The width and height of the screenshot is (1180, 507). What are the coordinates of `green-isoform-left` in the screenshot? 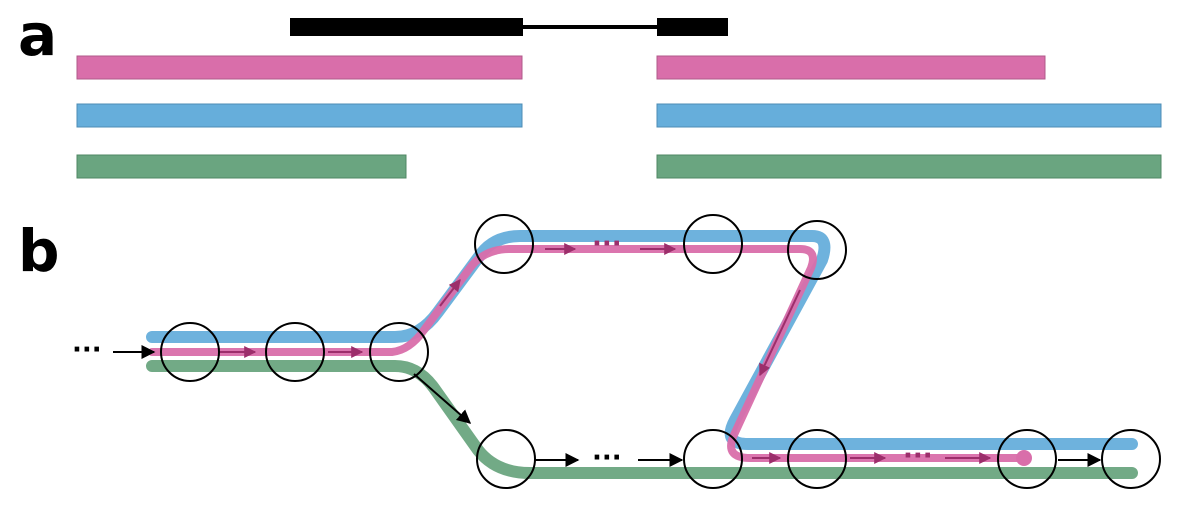 It's located at (241, 166).